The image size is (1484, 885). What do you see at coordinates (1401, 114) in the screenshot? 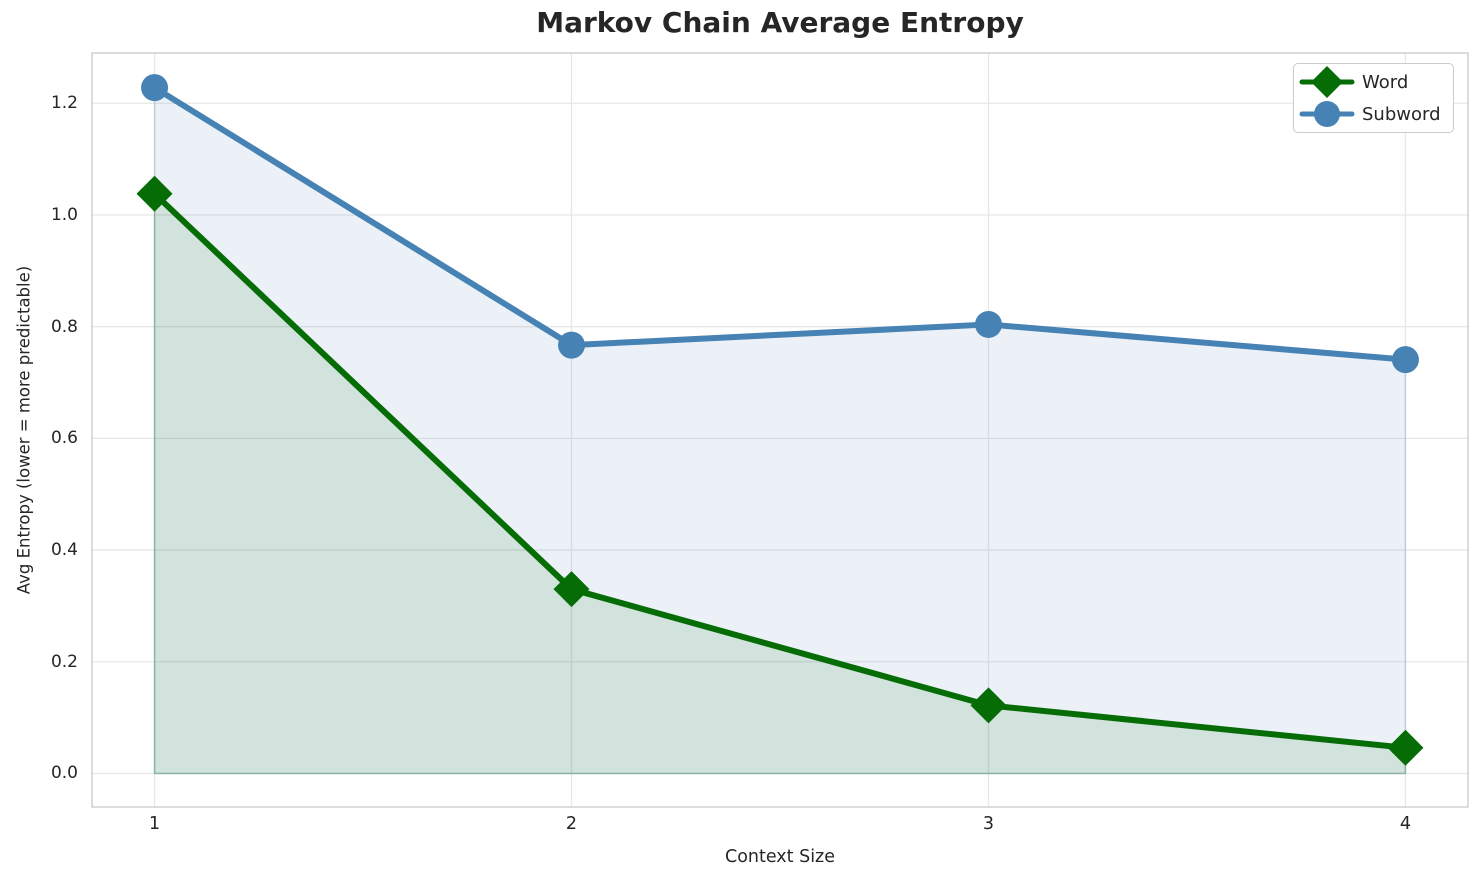
I see `legend-label-subword: Subword` at bounding box center [1401, 114].